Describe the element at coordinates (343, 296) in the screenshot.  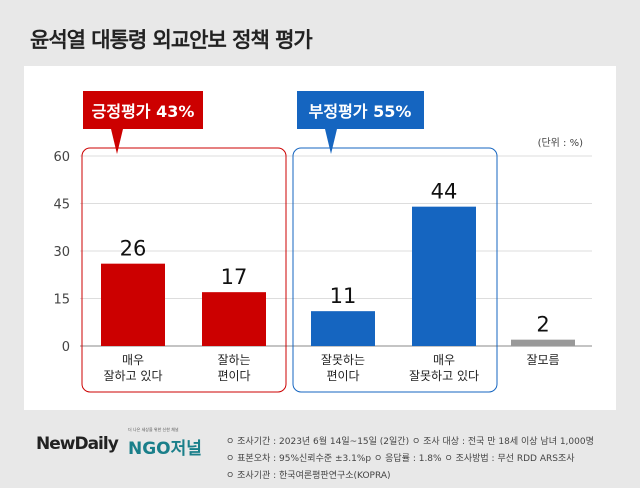
I see `data-label: 11` at that location.